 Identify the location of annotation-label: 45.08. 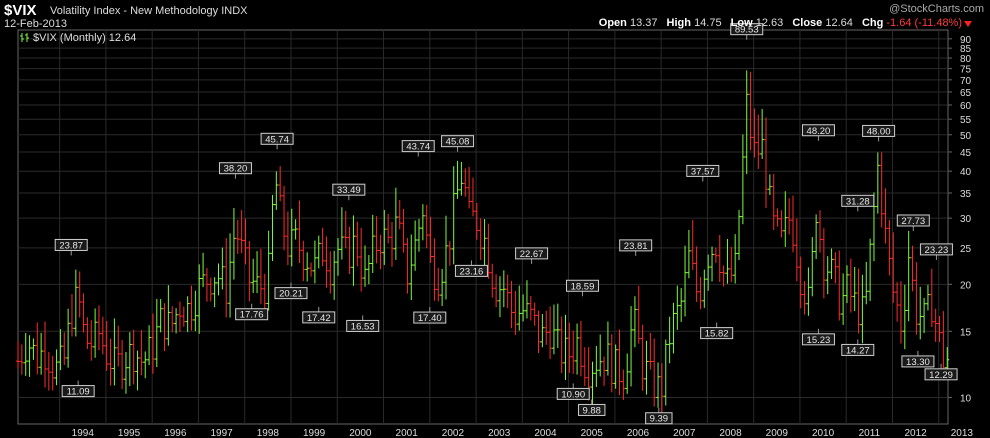
(458, 142).